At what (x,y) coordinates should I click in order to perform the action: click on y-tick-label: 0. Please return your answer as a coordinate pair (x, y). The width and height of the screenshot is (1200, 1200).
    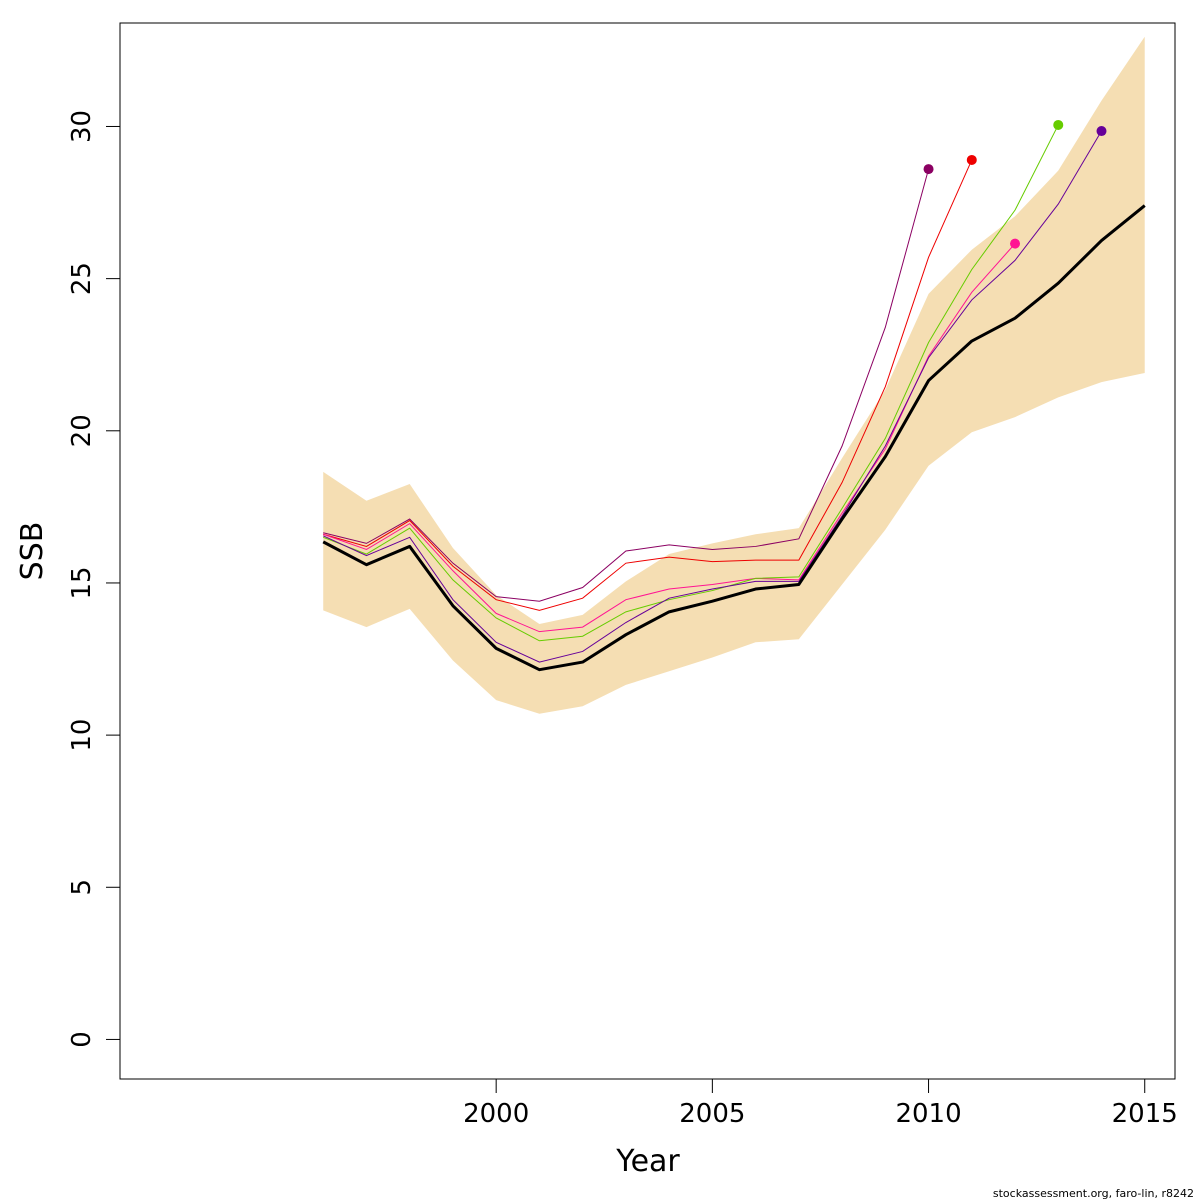
    Looking at the image, I should click on (82, 1039).